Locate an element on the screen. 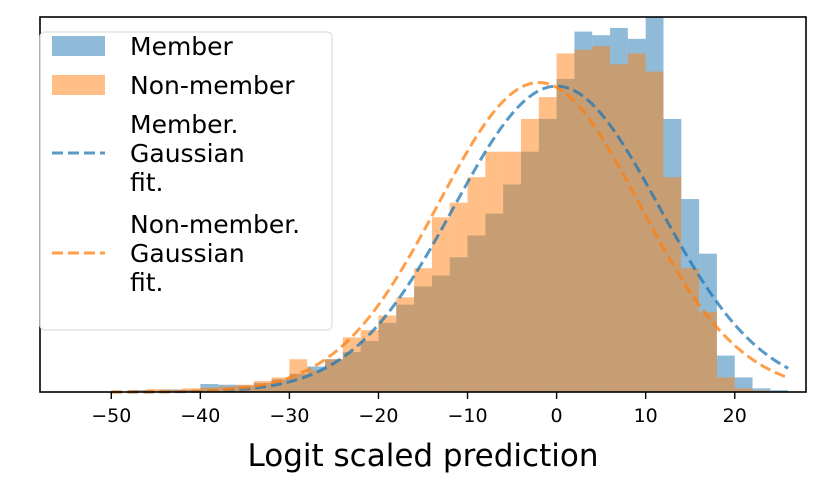  legend-label: Member is located at coordinates (182, 46).